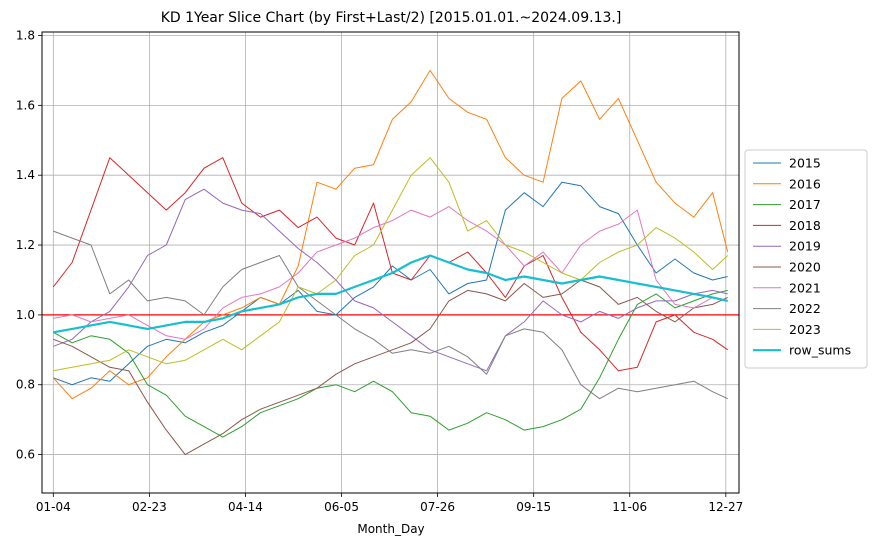 The width and height of the screenshot is (875, 545). What do you see at coordinates (341, 507) in the screenshot?
I see `x-tick-label: 06-05` at bounding box center [341, 507].